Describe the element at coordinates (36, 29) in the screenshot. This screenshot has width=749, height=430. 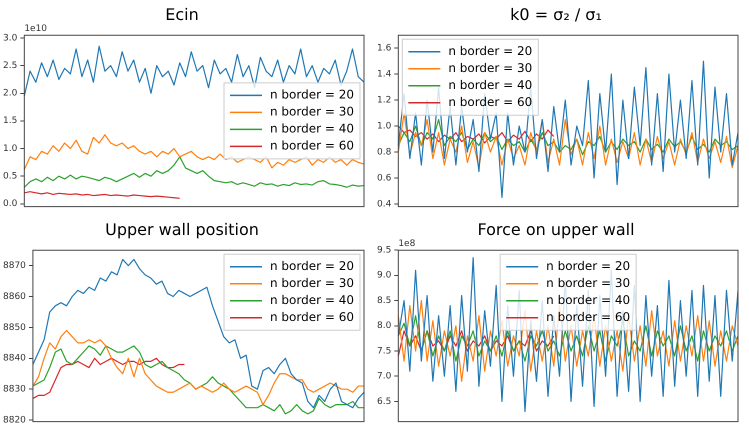
I see `text: 1e10` at that location.